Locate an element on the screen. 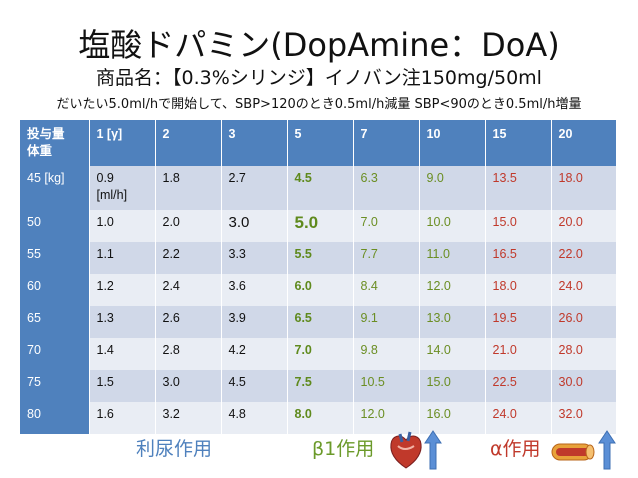 This screenshot has height=478, width=638. weight-cell: 45 [kg] is located at coordinates (55, 188).